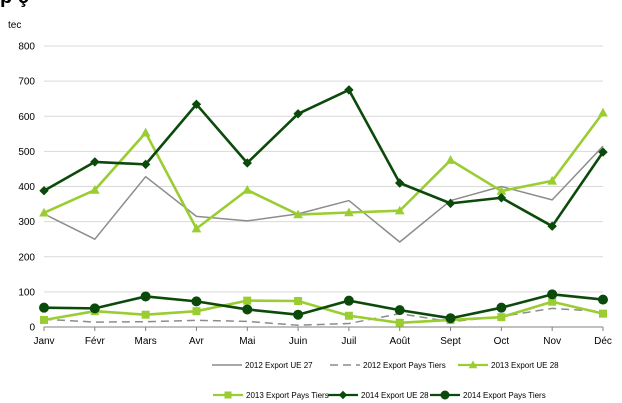 This screenshot has width=622, height=403. Describe the element at coordinates (26, 117) in the screenshot. I see `y-tick-label: 600` at that location.